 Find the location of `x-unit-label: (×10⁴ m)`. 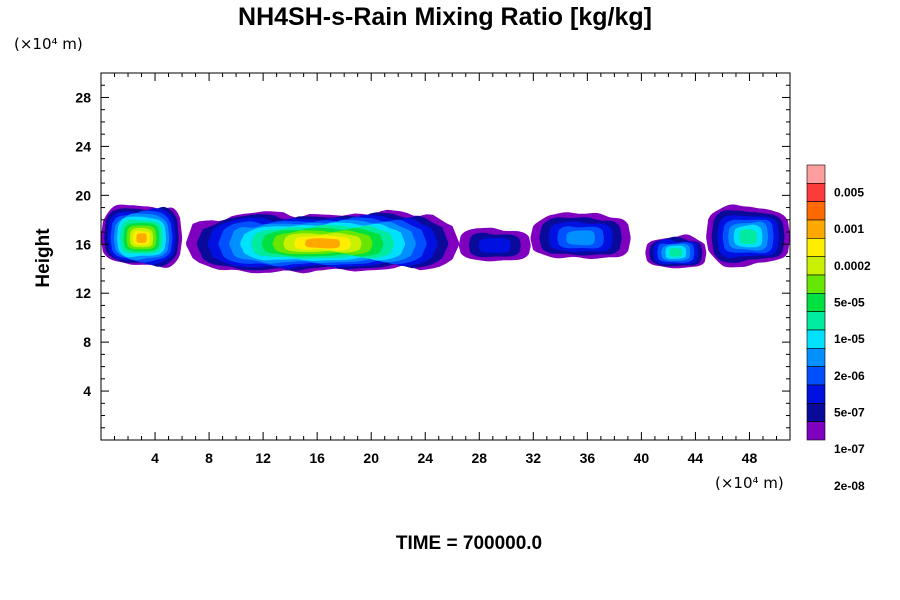

x-unit-label: (×10⁴ m) is located at coordinates (749, 483).